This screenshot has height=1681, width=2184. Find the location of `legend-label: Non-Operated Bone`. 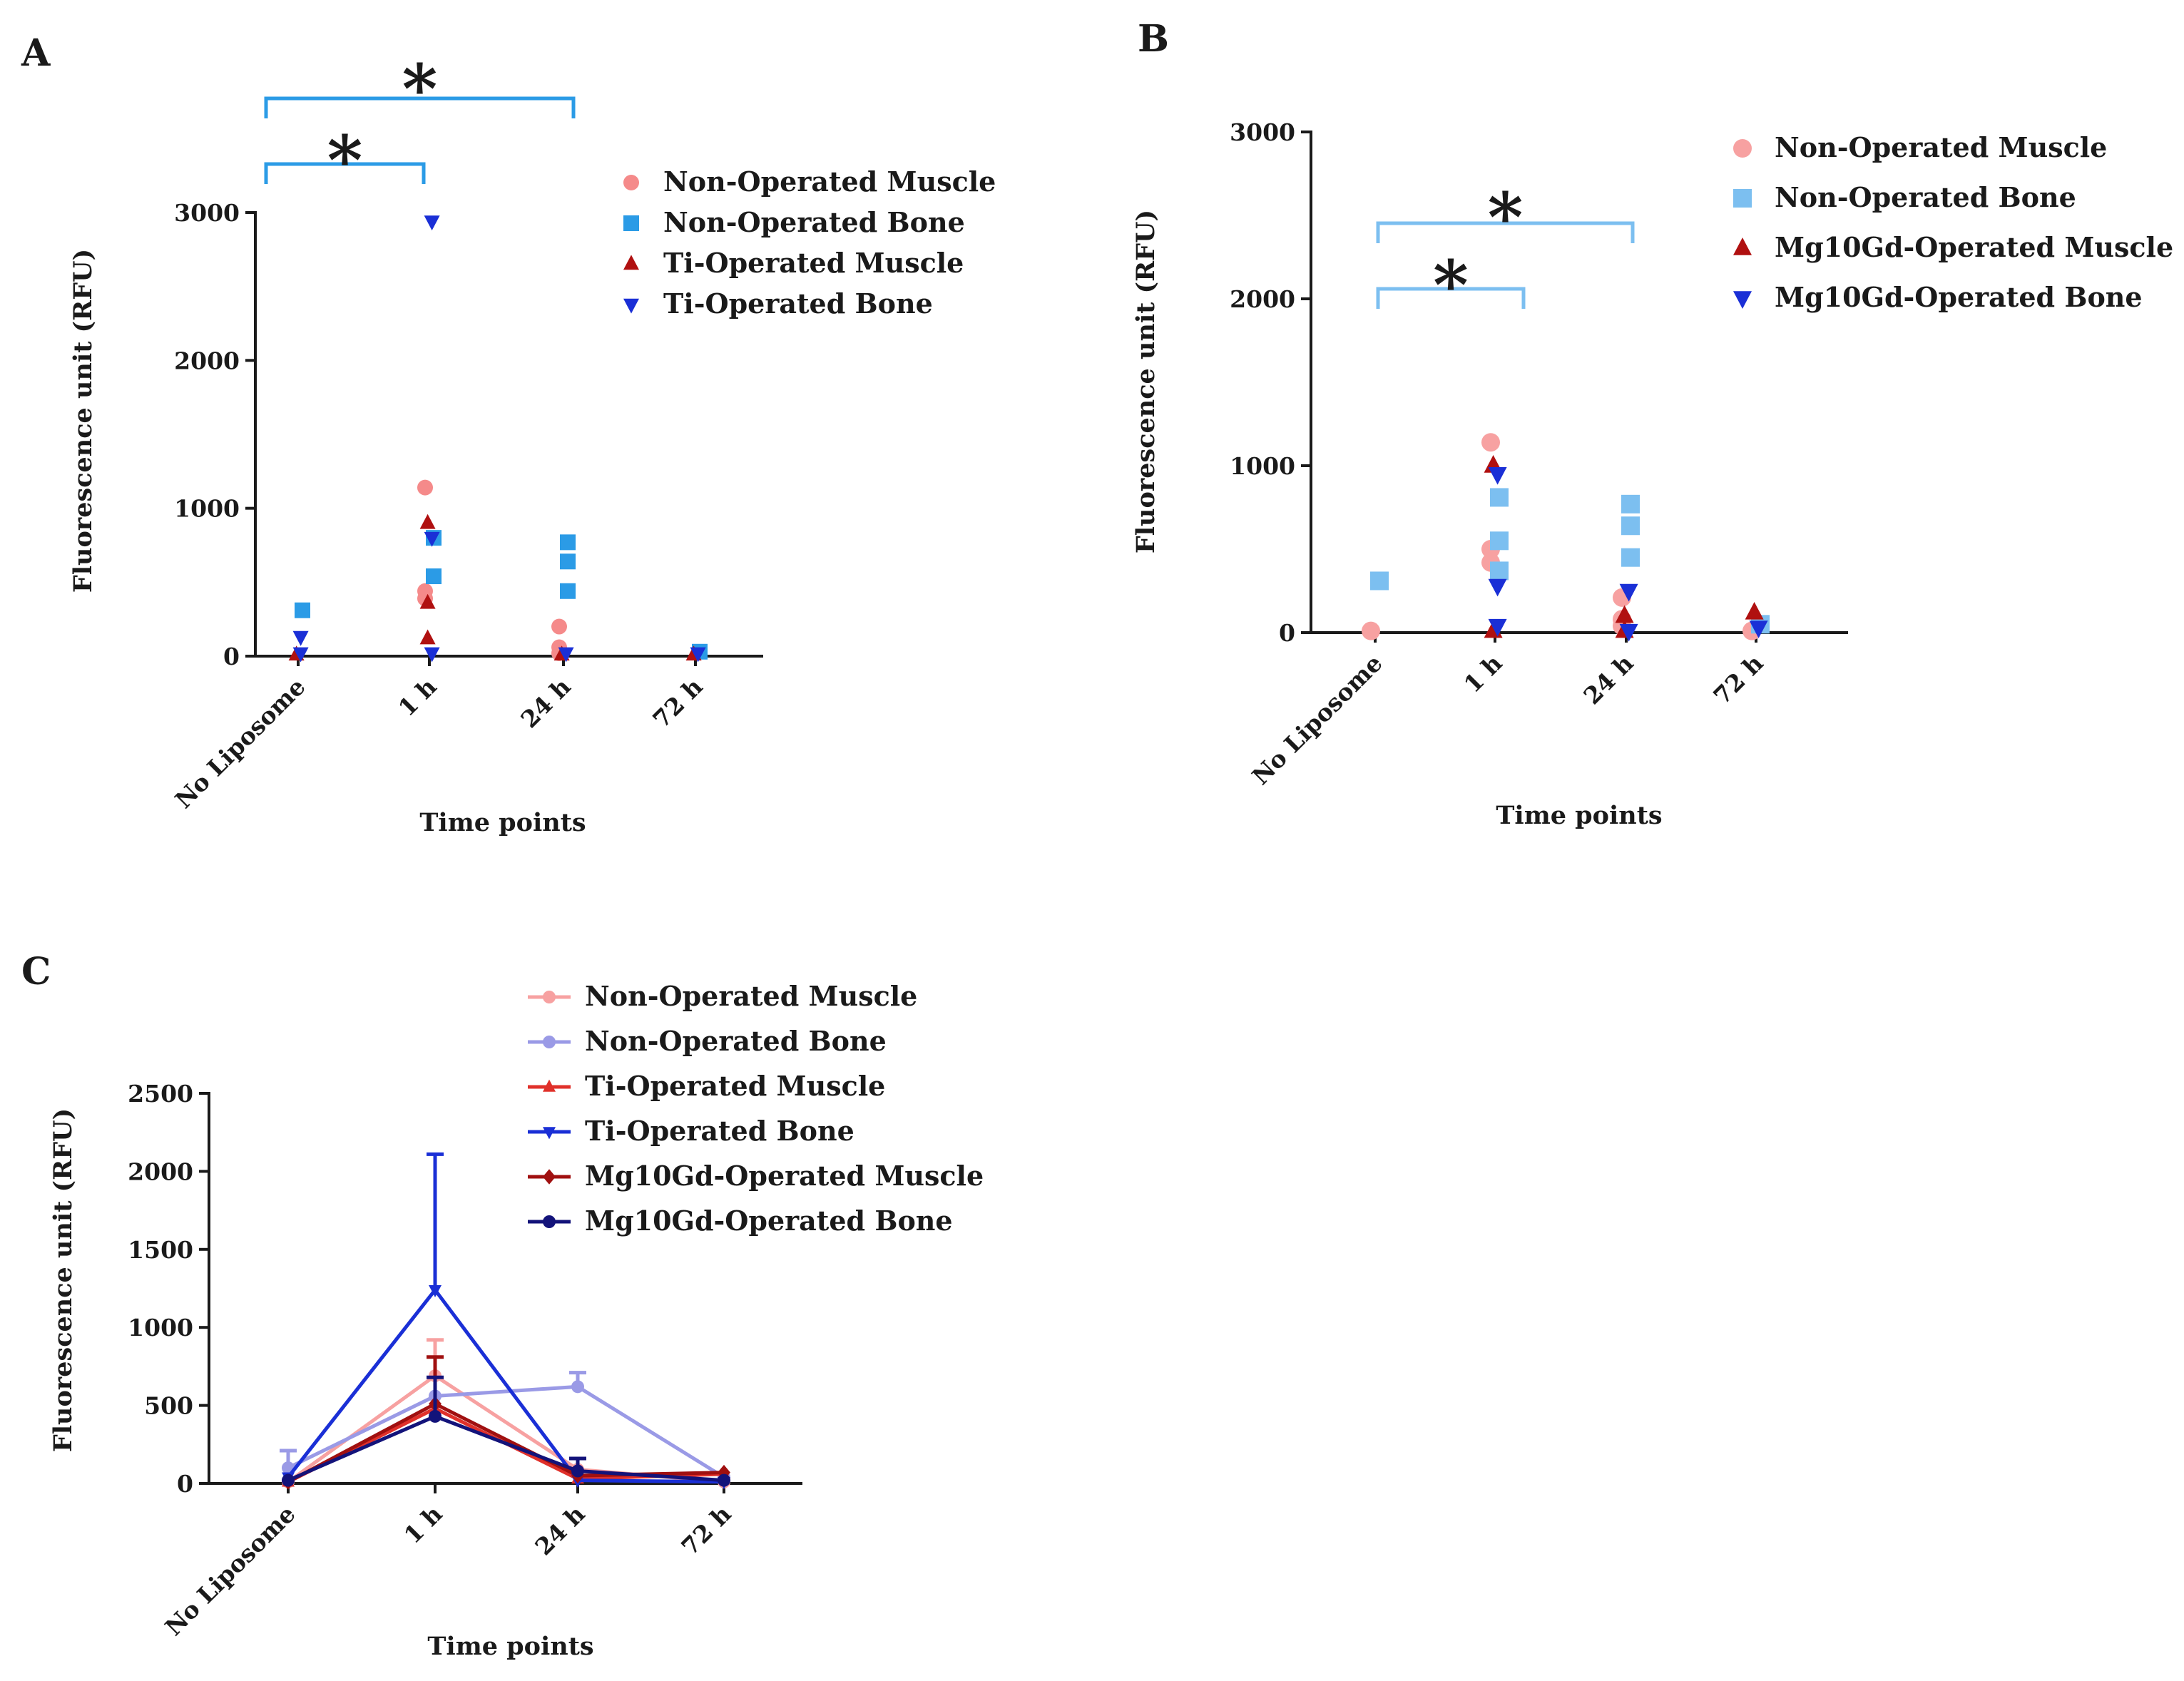

legend-label: Non-Operated Bone is located at coordinates (814, 222).